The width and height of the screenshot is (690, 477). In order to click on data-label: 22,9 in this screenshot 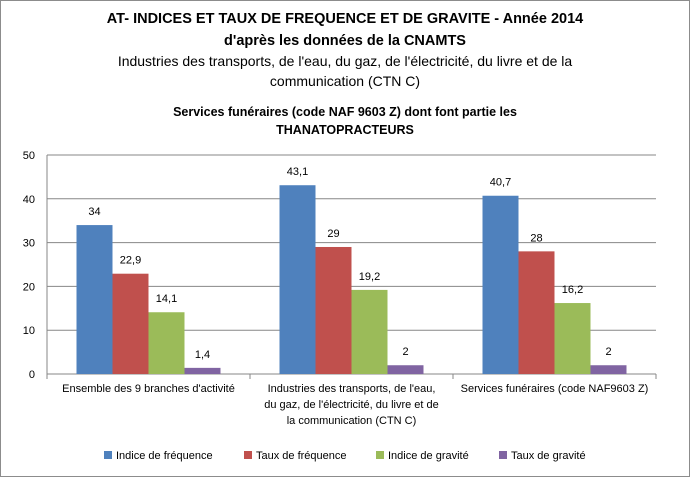, I will do `click(130, 261)`.